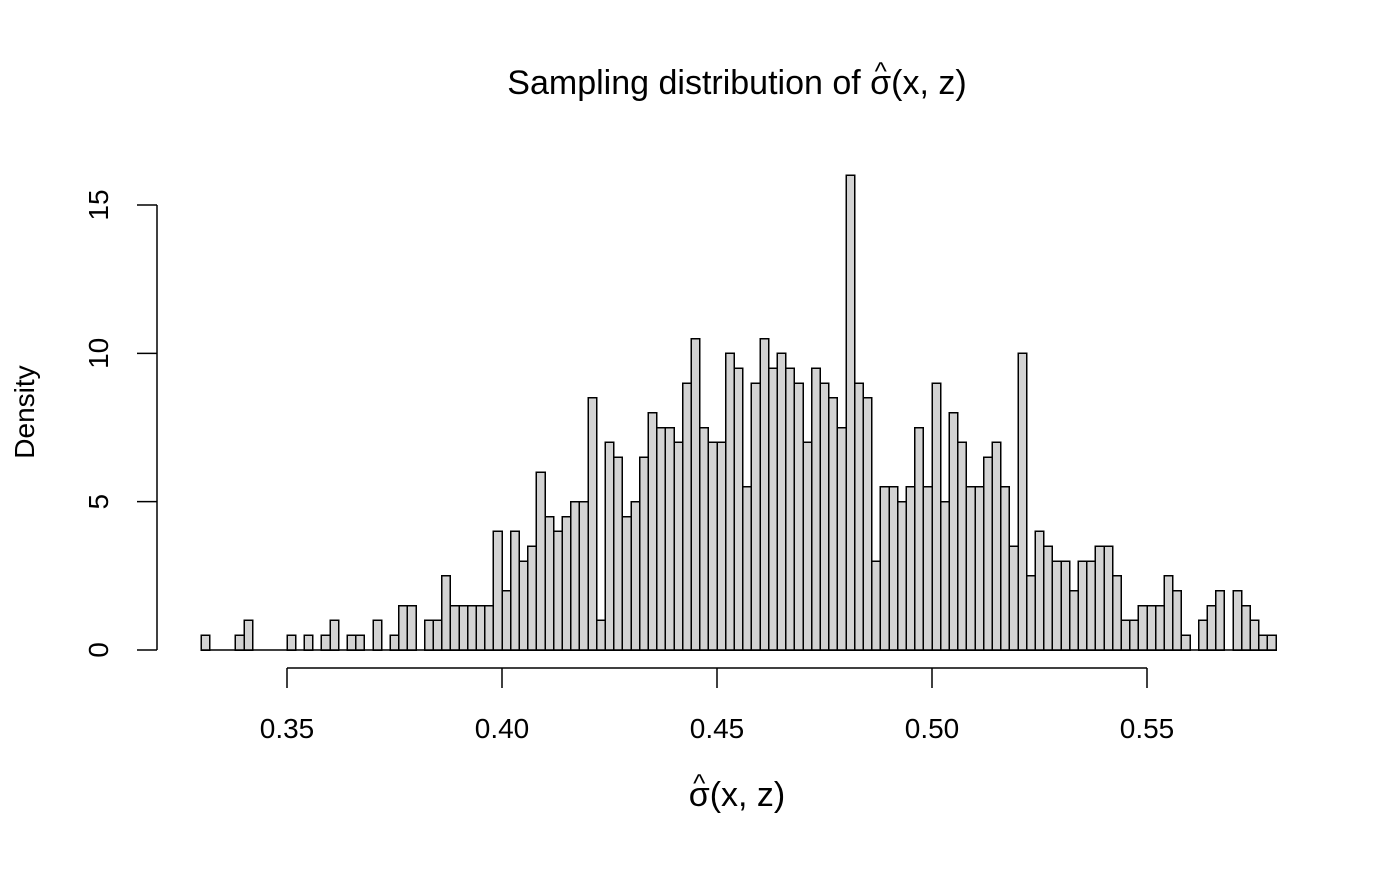  Describe the element at coordinates (287, 728) in the screenshot. I see `x-tick-label: 0.35` at that location.